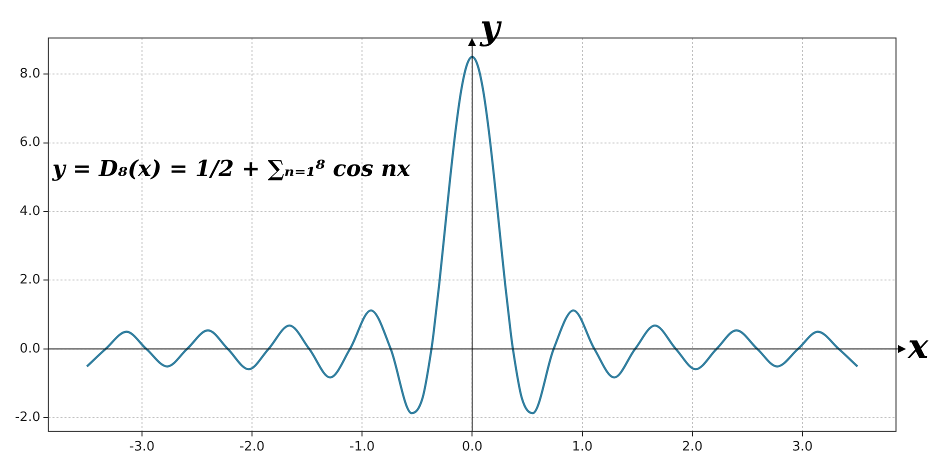 The height and width of the screenshot is (470, 940). I want to click on x-tick-label: -3.0, so click(142, 447).